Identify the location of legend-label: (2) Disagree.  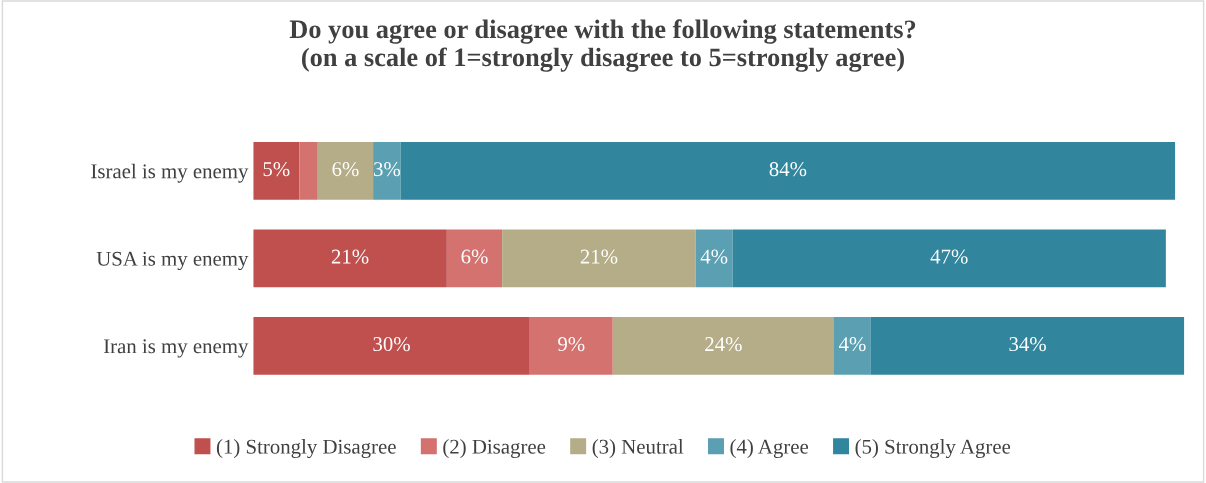
(494, 449).